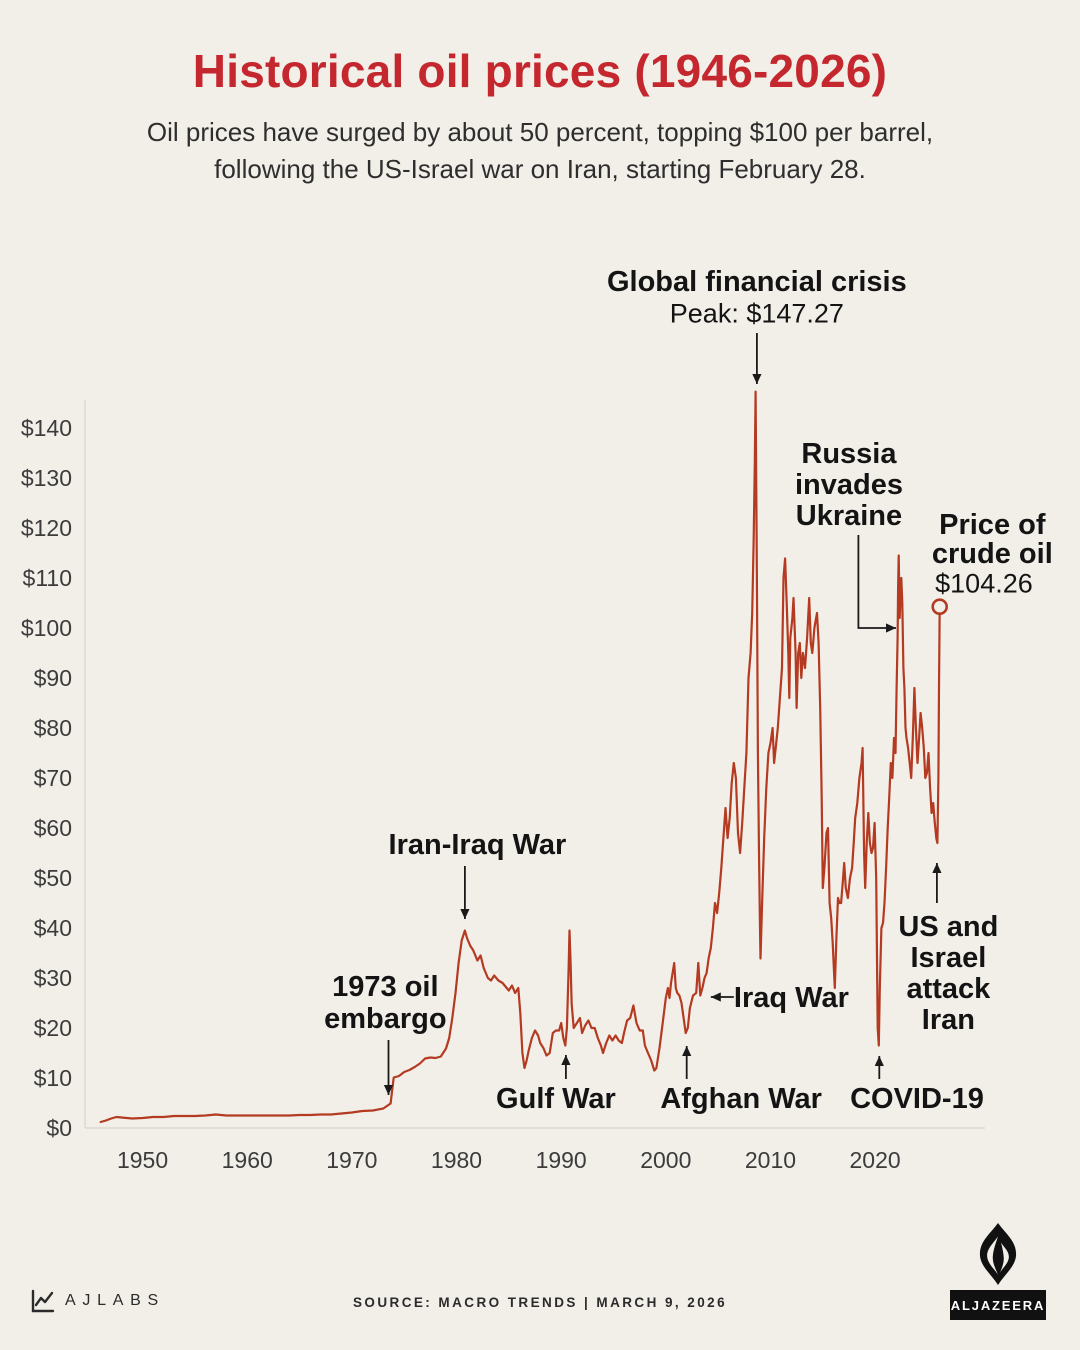 This screenshot has height=1350, width=1080. Describe the element at coordinates (757, 313) in the screenshot. I see `annotation-label-financial-crisis: Peak: $147.27` at that location.